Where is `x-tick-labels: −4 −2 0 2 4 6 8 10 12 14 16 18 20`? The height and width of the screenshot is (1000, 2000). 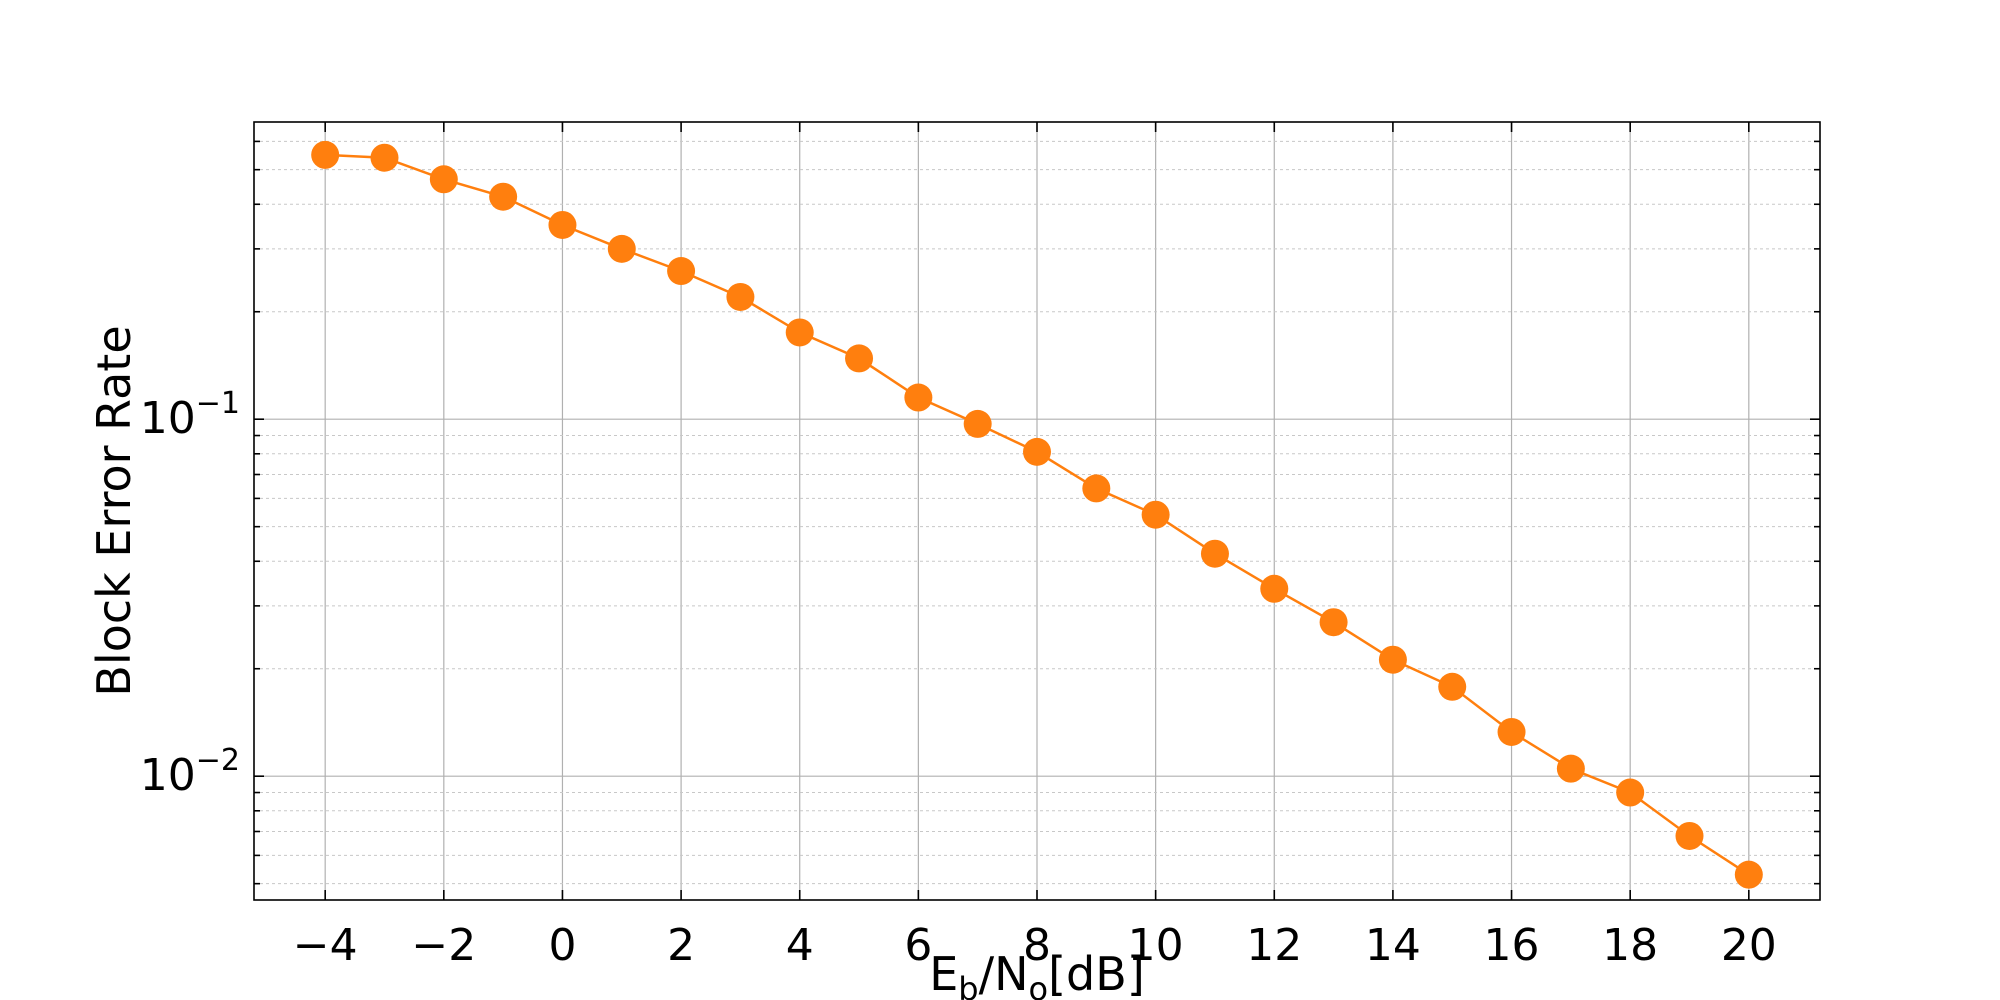
x-tick-labels: −4 −2 0 2 4 6 8 10 12 14 16 18 20 is located at coordinates (1035, 945).